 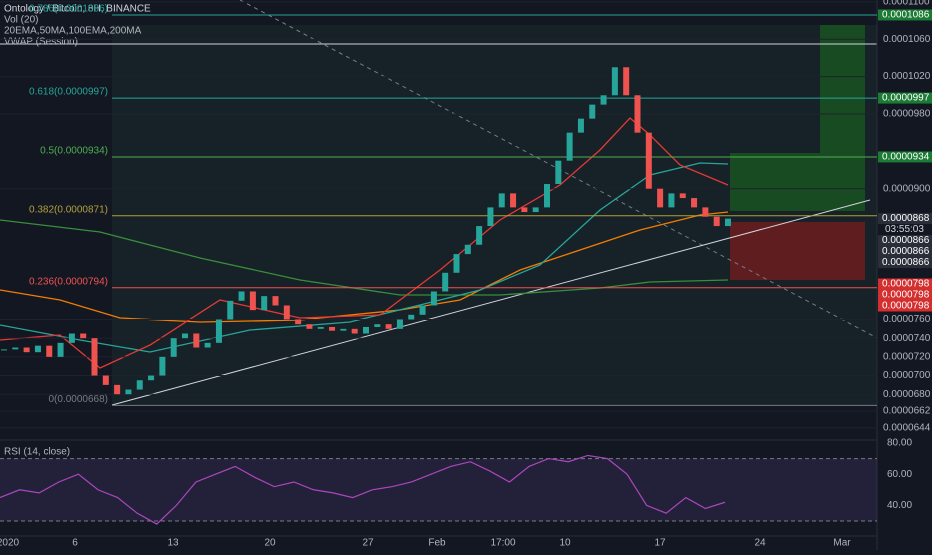 What do you see at coordinates (899, 443) in the screenshot?
I see `rsi-tick-label: 80.00` at bounding box center [899, 443].